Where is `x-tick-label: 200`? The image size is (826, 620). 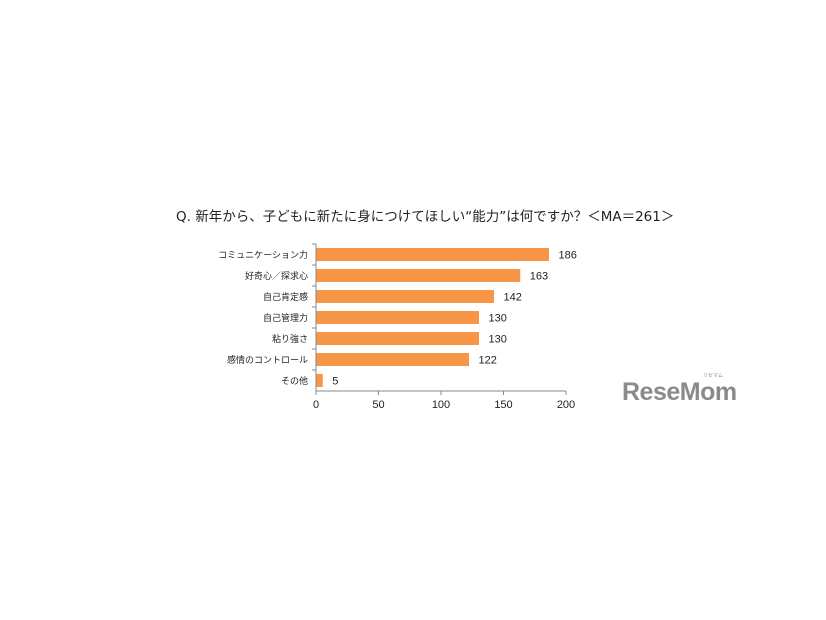 x-tick-label: 200 is located at coordinates (566, 405).